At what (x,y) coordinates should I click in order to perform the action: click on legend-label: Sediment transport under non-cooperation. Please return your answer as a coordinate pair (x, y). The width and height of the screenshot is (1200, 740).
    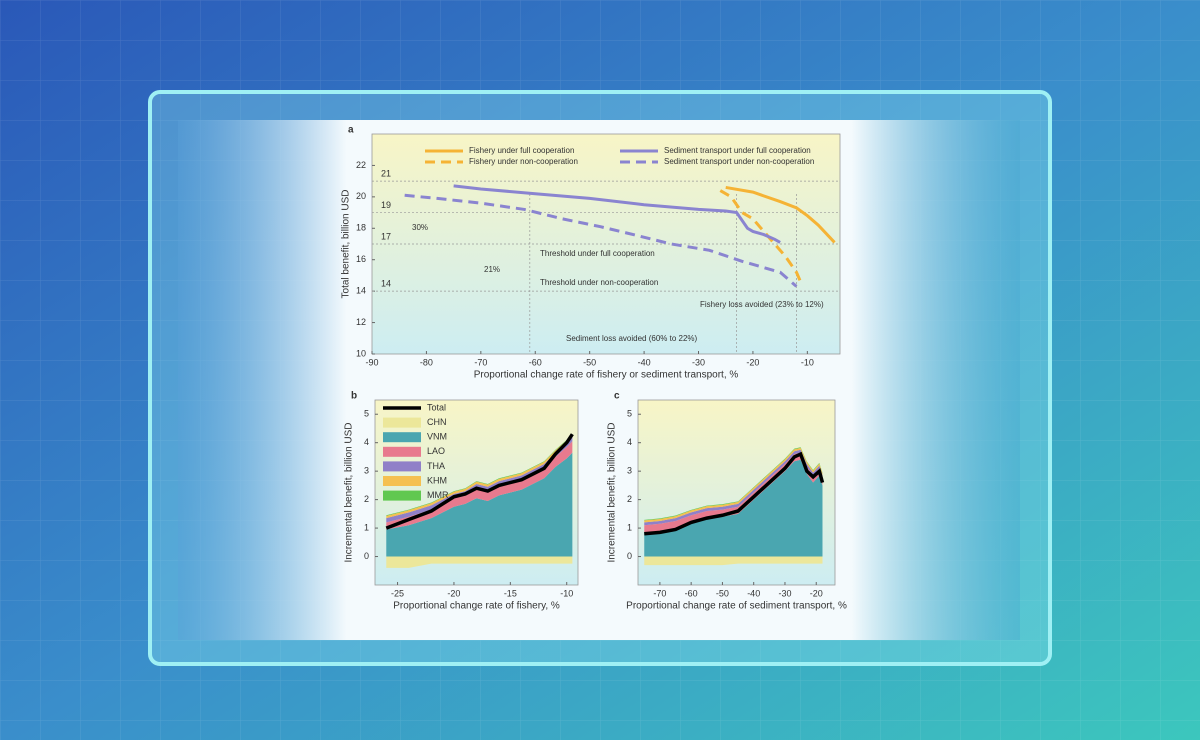
    Looking at the image, I should click on (739, 161).